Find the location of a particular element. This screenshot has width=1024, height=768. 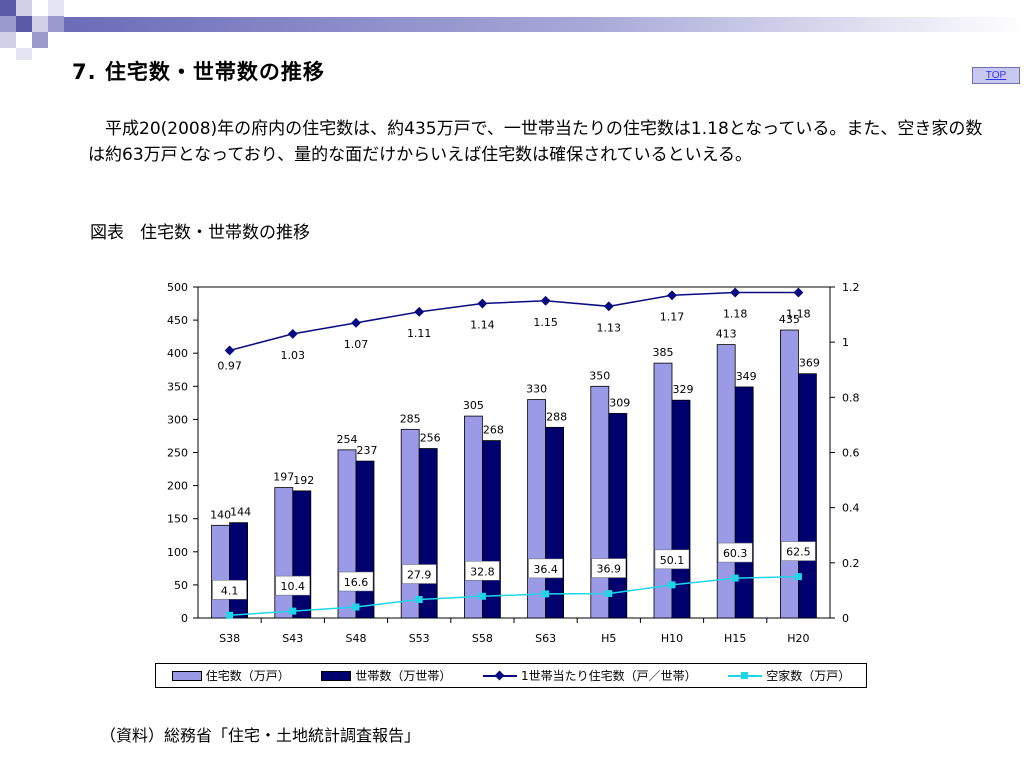

data-label-ratio: 0.97 is located at coordinates (229, 365).